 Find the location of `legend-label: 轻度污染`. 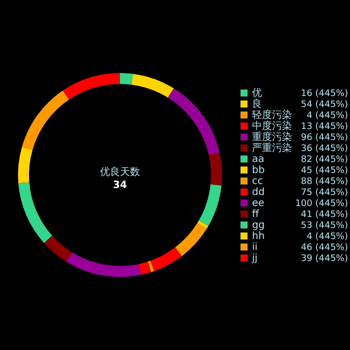

legend-label: 轻度污染 is located at coordinates (272, 115).